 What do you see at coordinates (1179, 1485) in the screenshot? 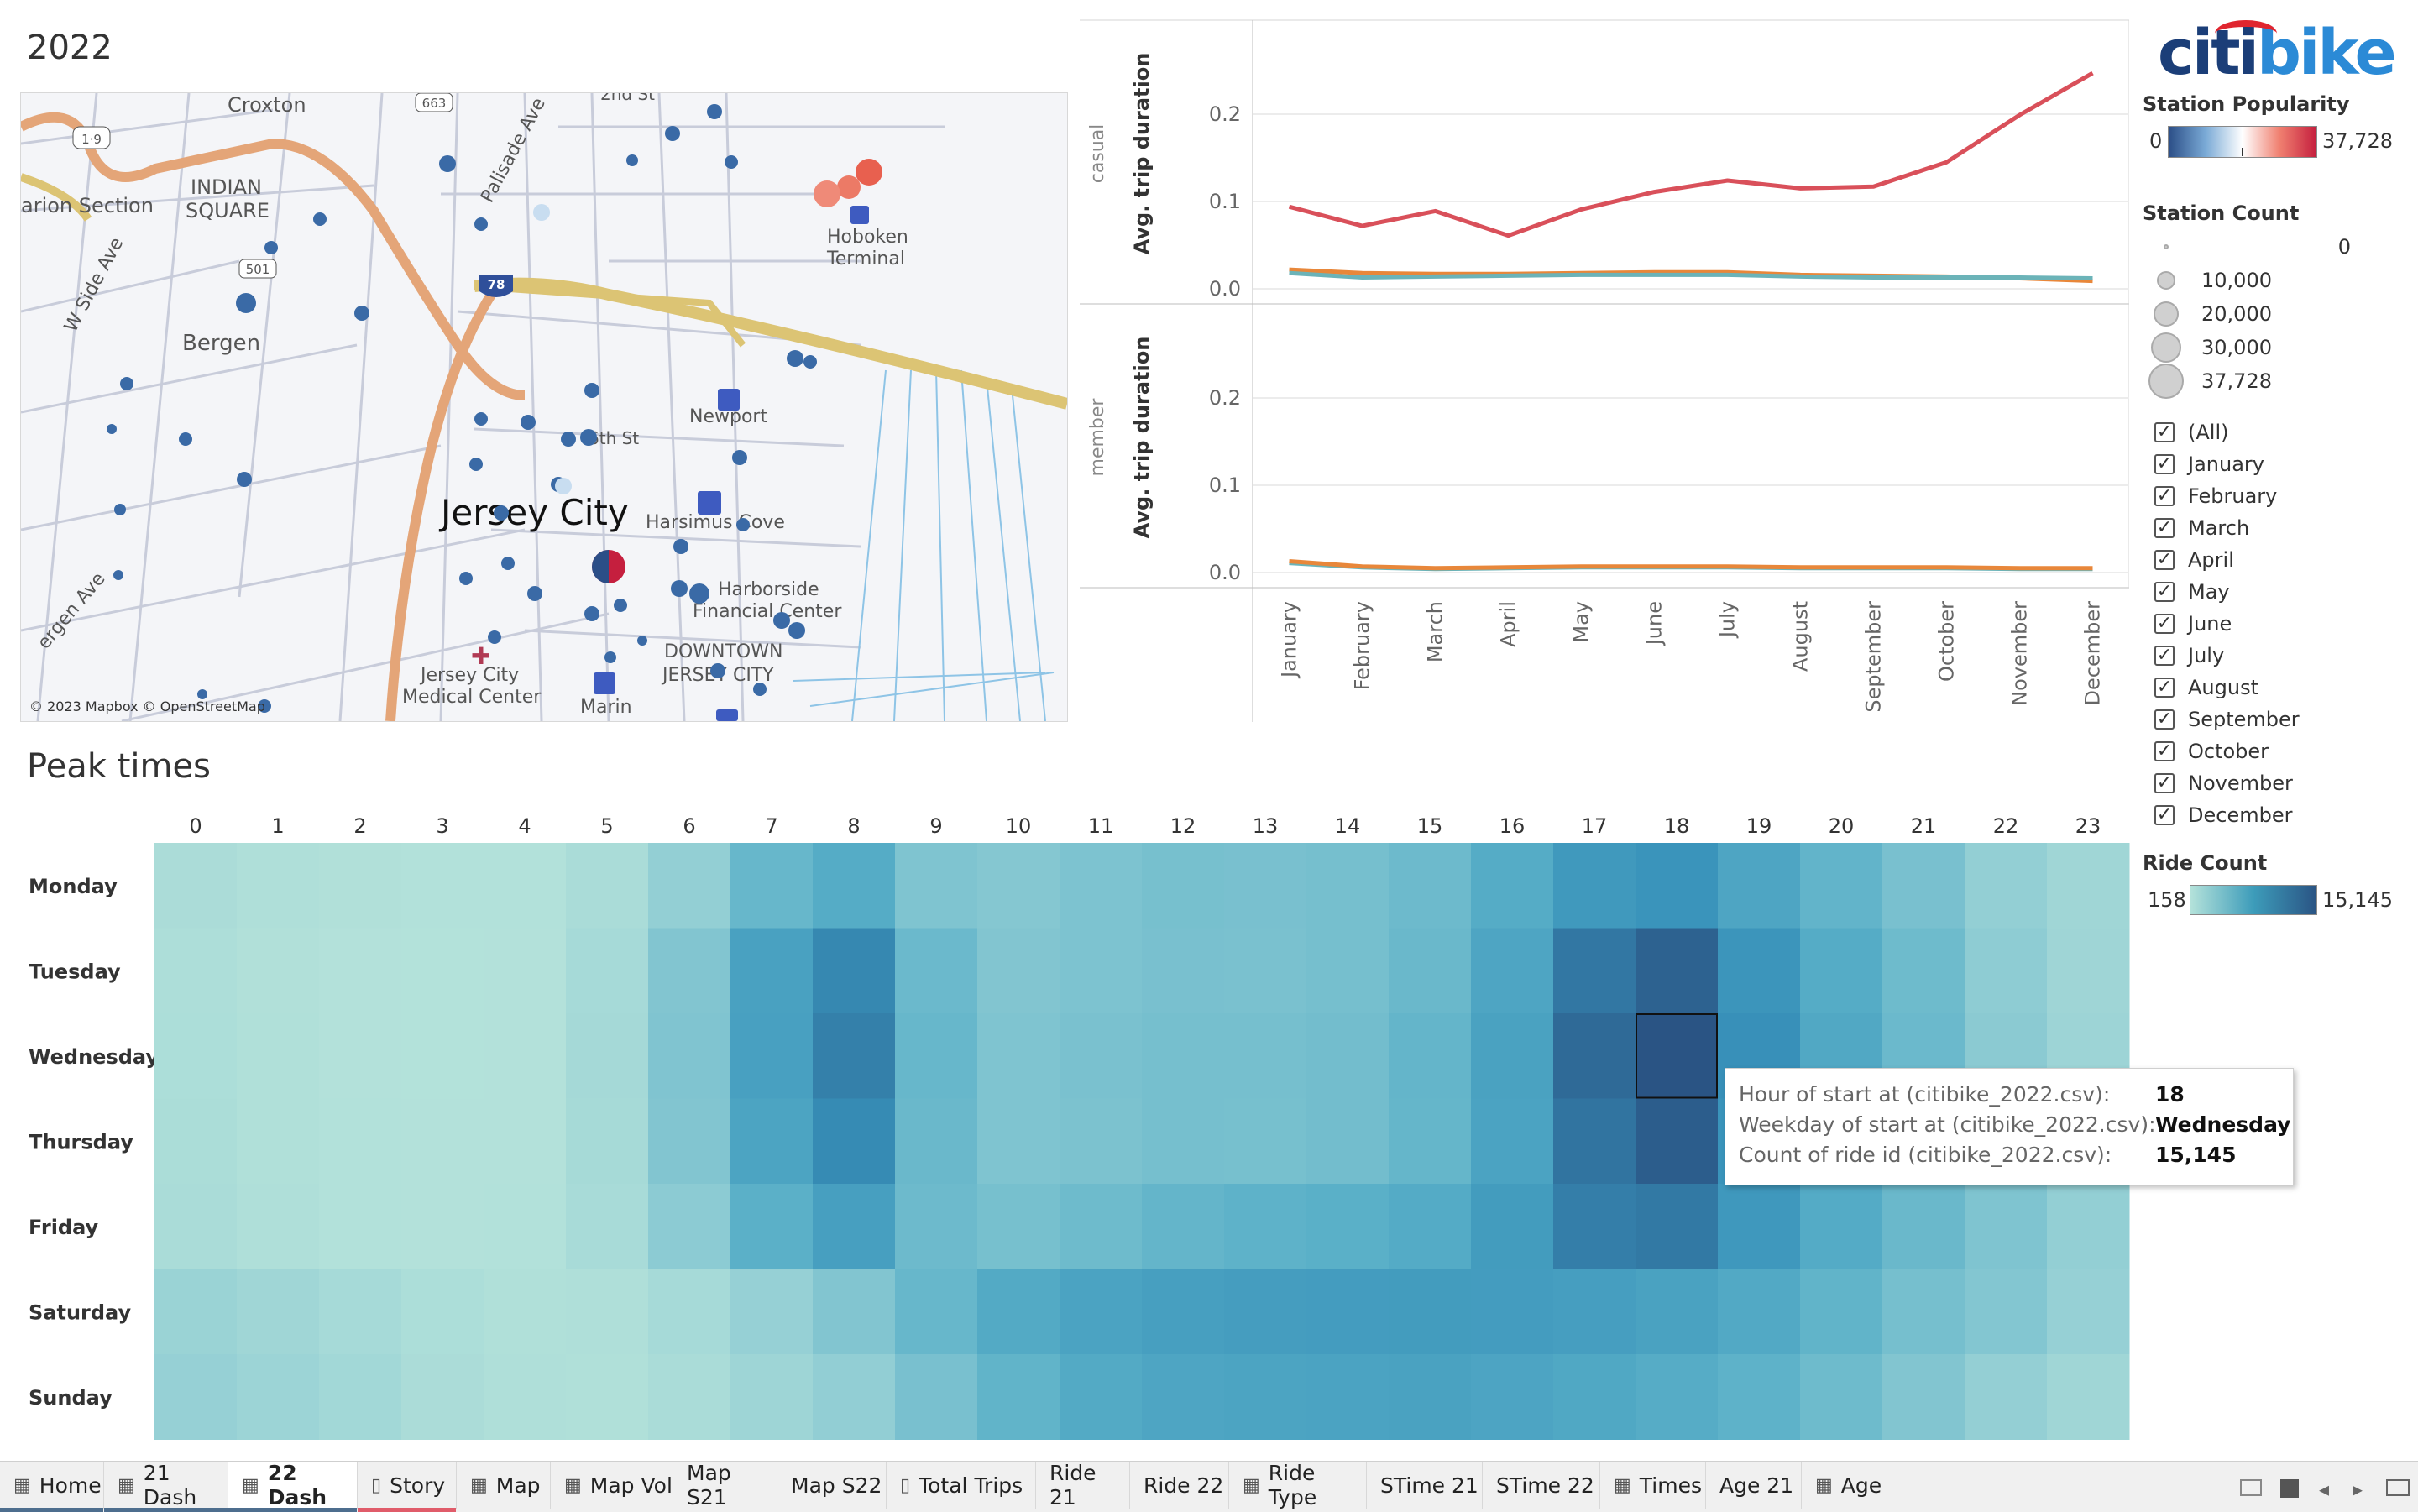
I see `sheet-tab: Ride 22` at bounding box center [1179, 1485].